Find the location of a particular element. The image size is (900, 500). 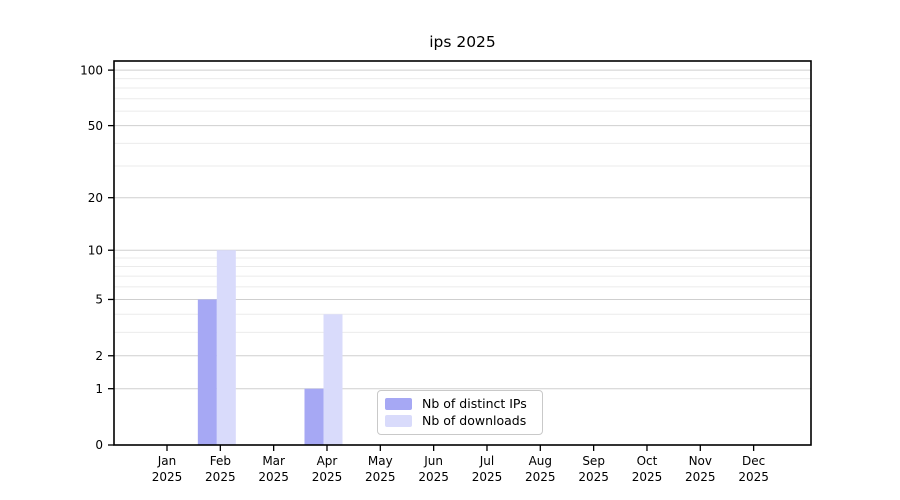

y-tick-label: 5 is located at coordinates (99, 300).